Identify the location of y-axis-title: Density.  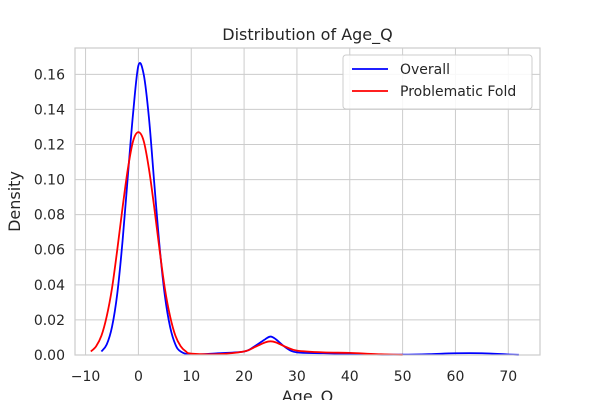
(14, 201).